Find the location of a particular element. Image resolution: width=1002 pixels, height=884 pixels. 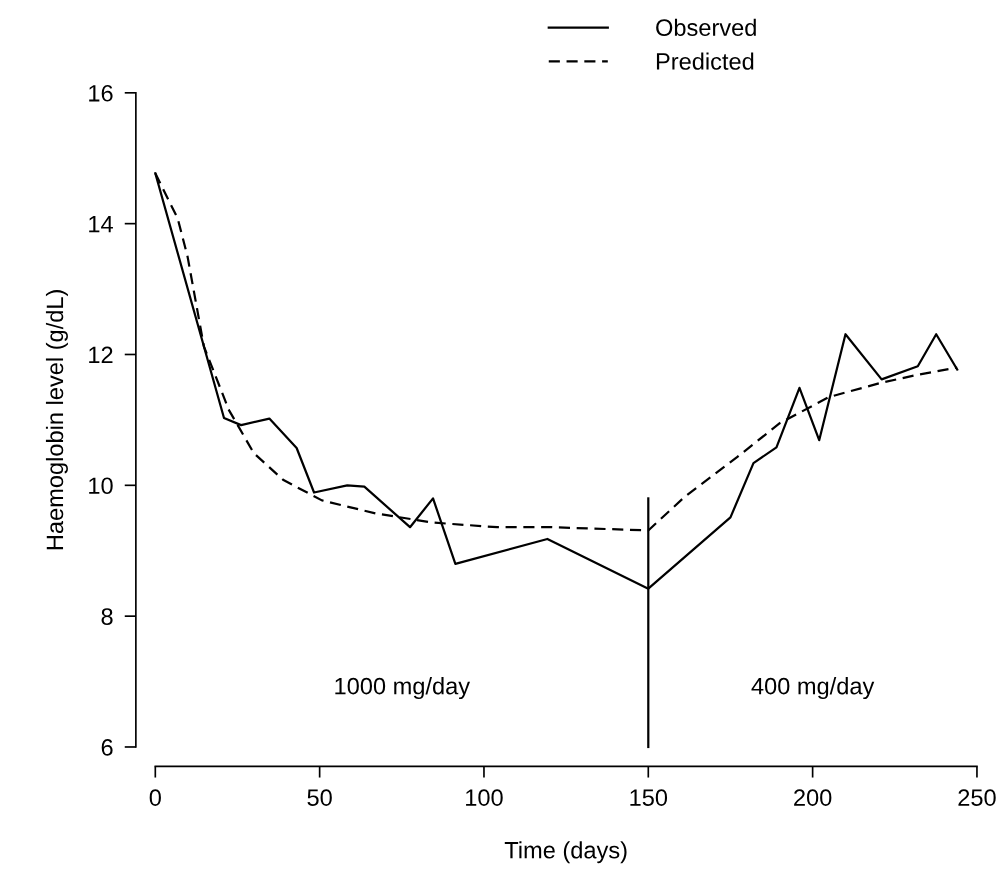

annotation: 1000 mg/day is located at coordinates (403, 688).